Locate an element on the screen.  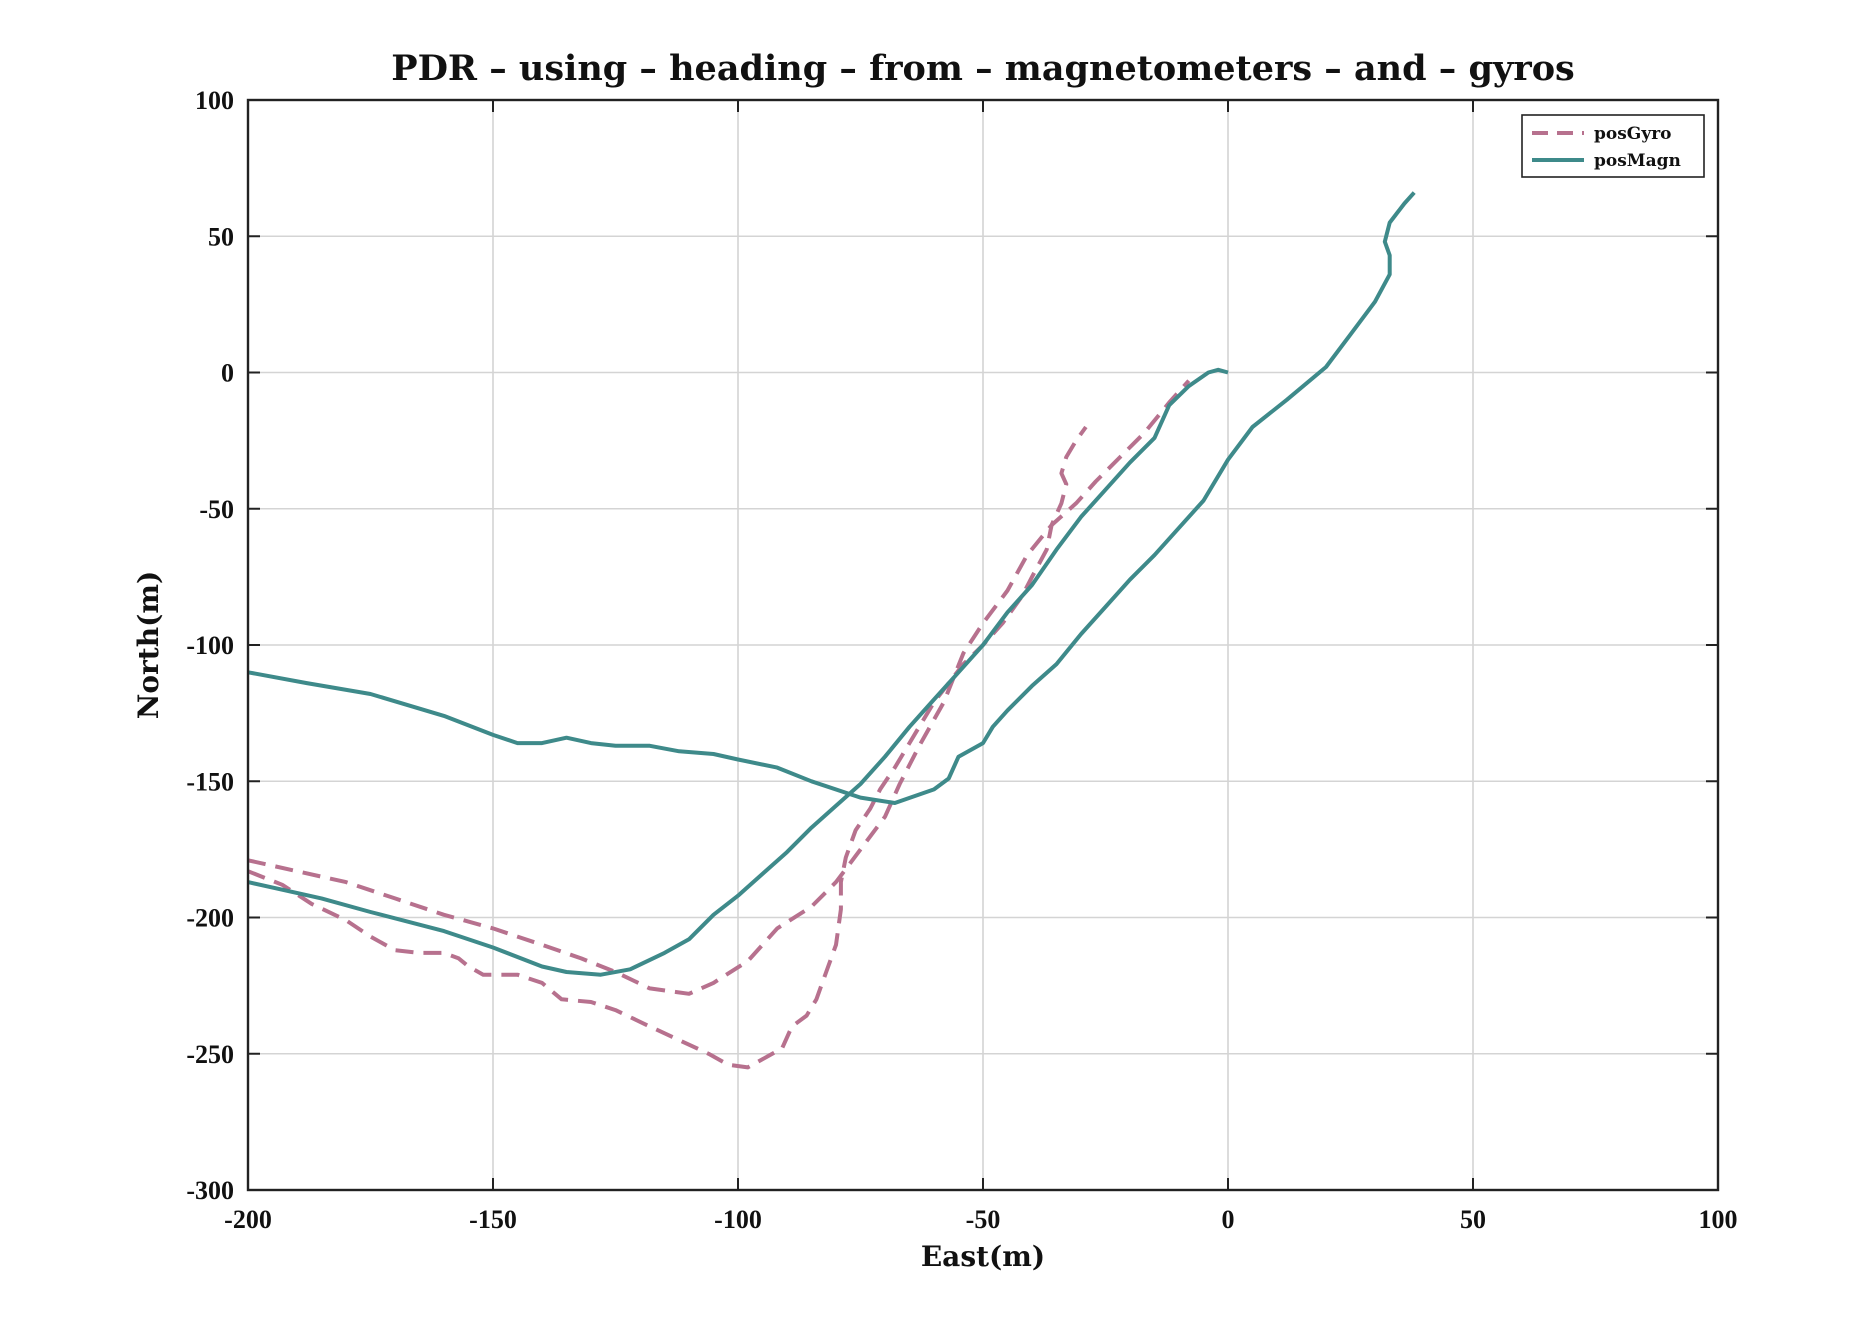
y-tick-label: -200 is located at coordinates (210, 918).